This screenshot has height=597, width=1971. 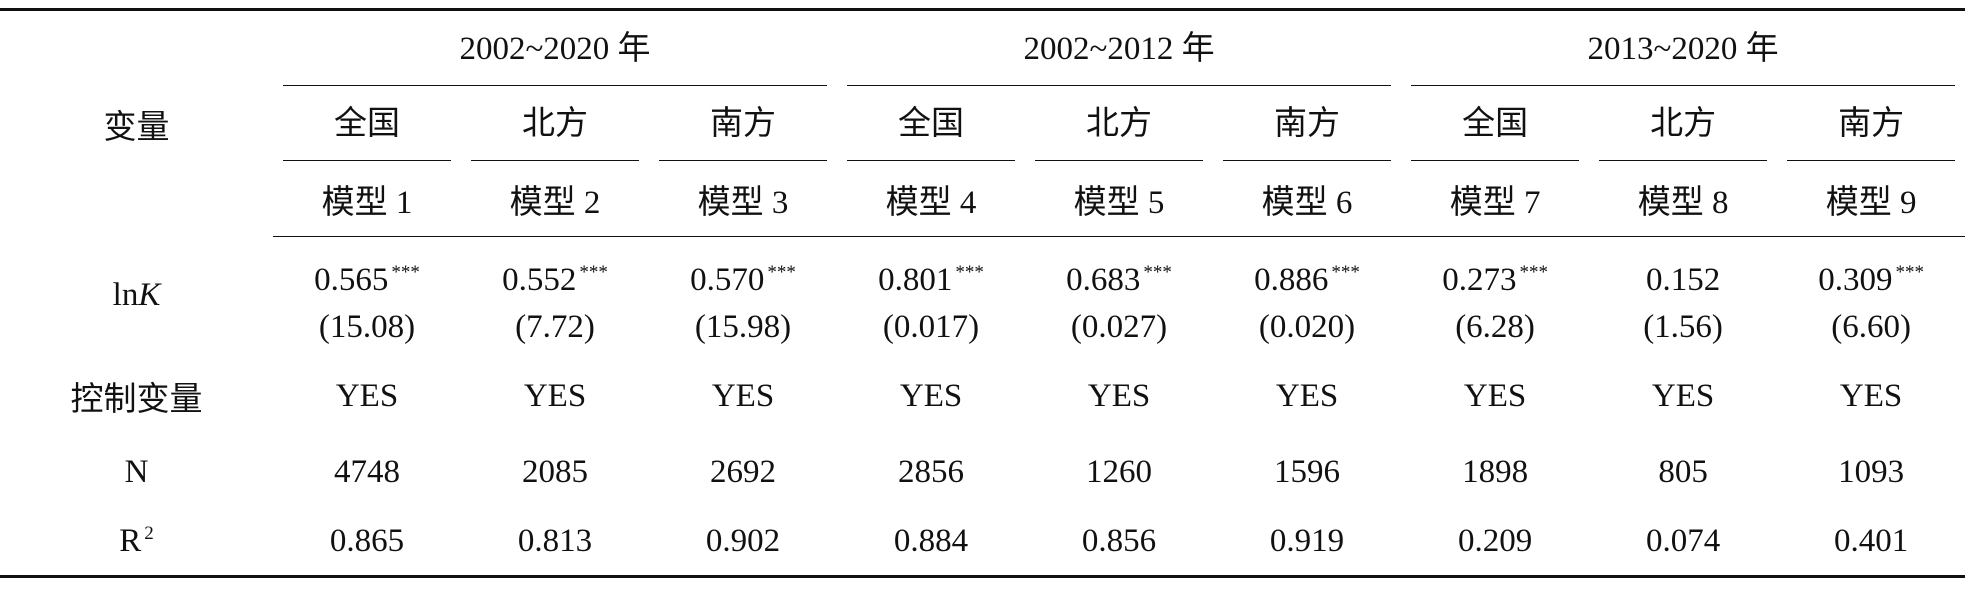 What do you see at coordinates (743, 471) in the screenshot?
I see `value: 2692` at bounding box center [743, 471].